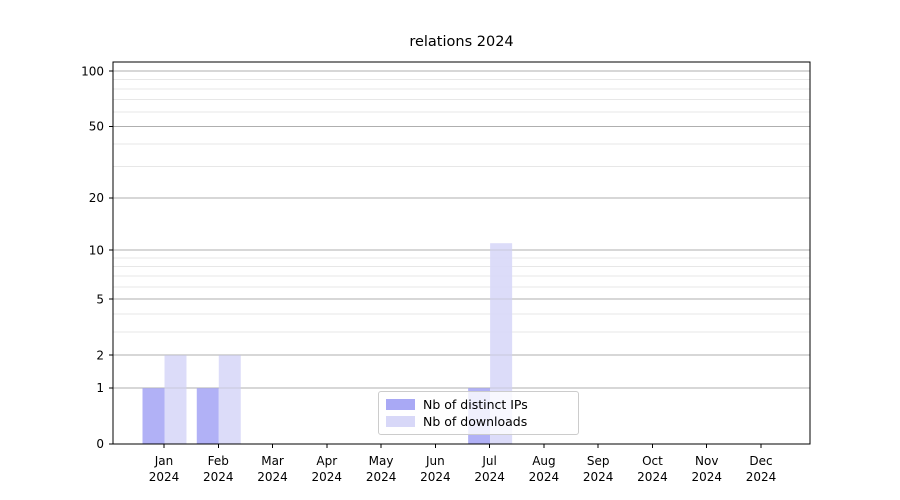  Describe the element at coordinates (175, 399) in the screenshot. I see `bar-downloads-jan` at that location.